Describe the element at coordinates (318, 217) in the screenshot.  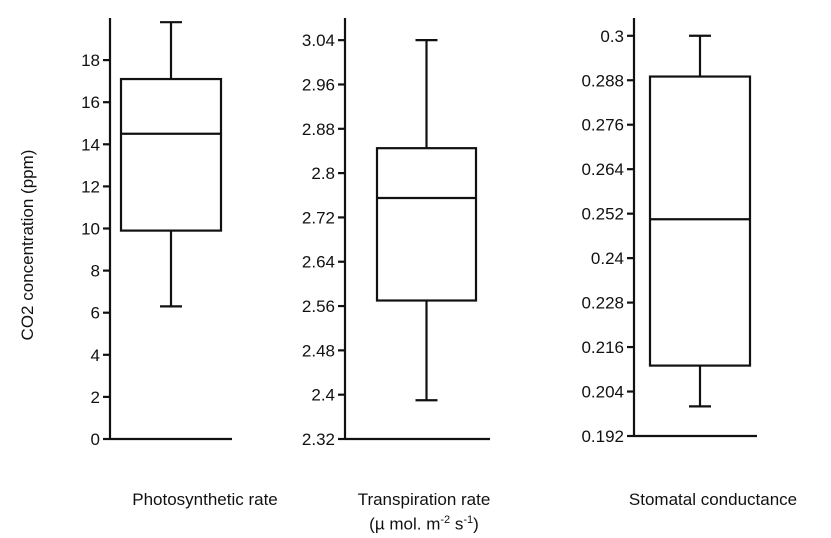
I see `y-tick-label-2: 2.72` at that location.